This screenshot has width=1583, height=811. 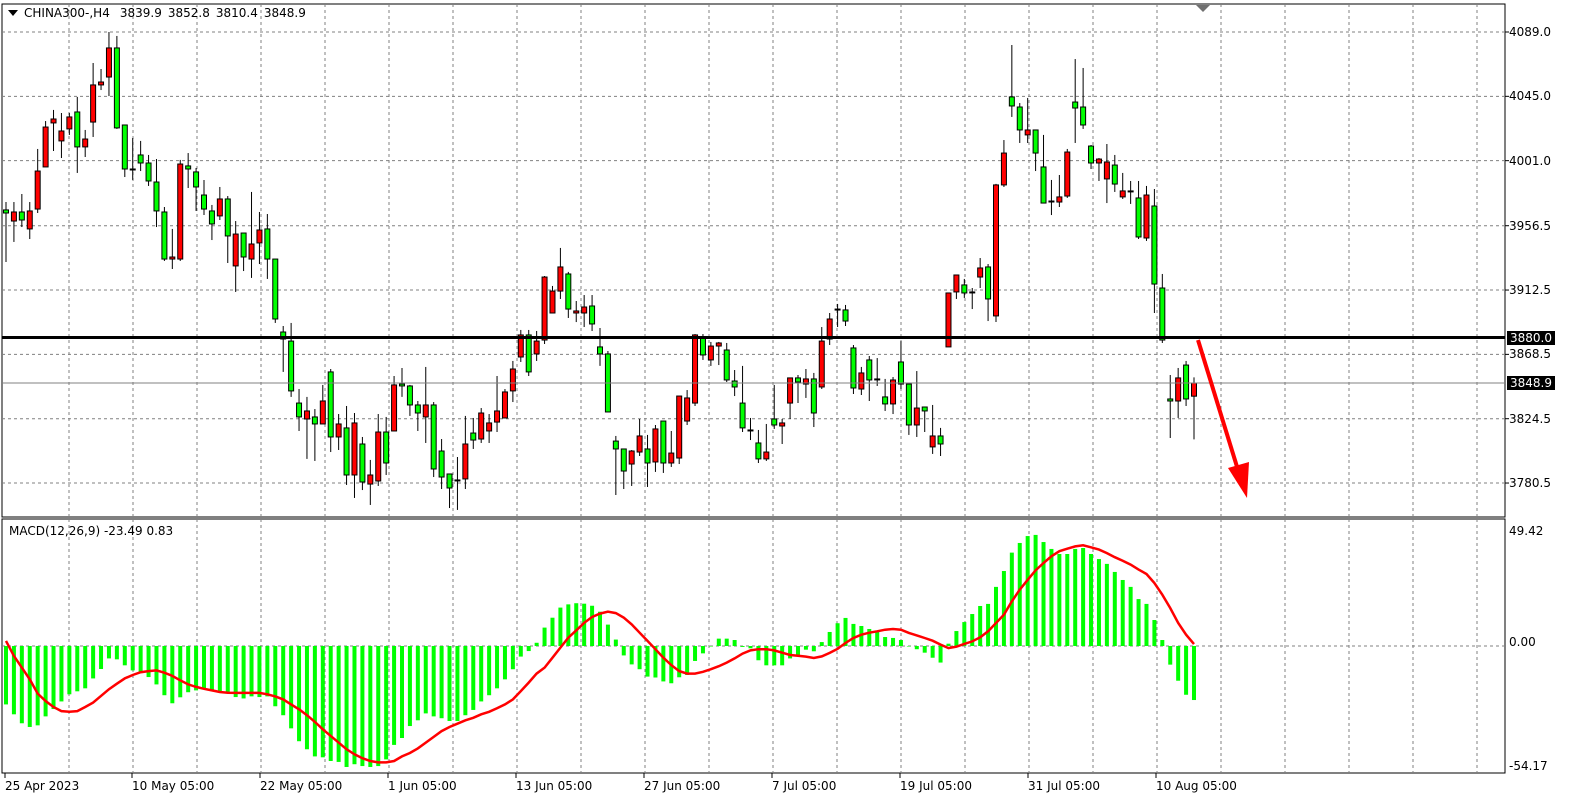 I want to click on price-label: 3780.5, so click(x=1530, y=483).